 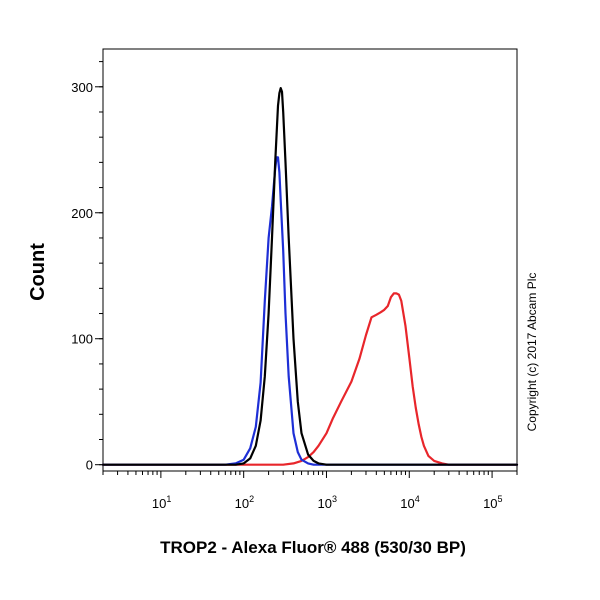 I want to click on y-tick-label: 100, so click(x=82, y=339).